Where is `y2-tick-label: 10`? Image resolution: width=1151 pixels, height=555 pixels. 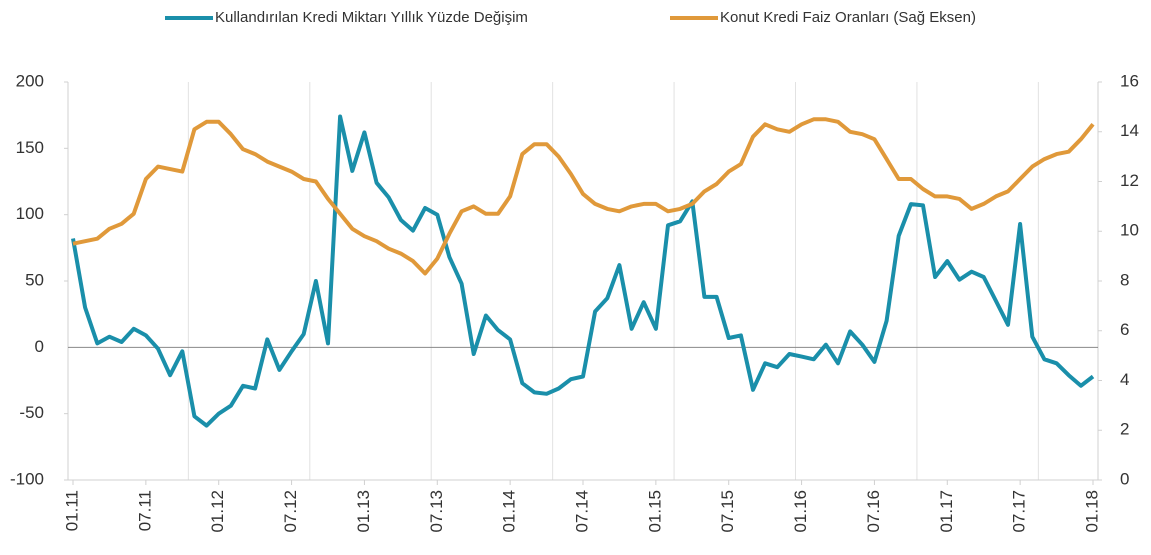
y2-tick-label: 10 is located at coordinates (1129, 230).